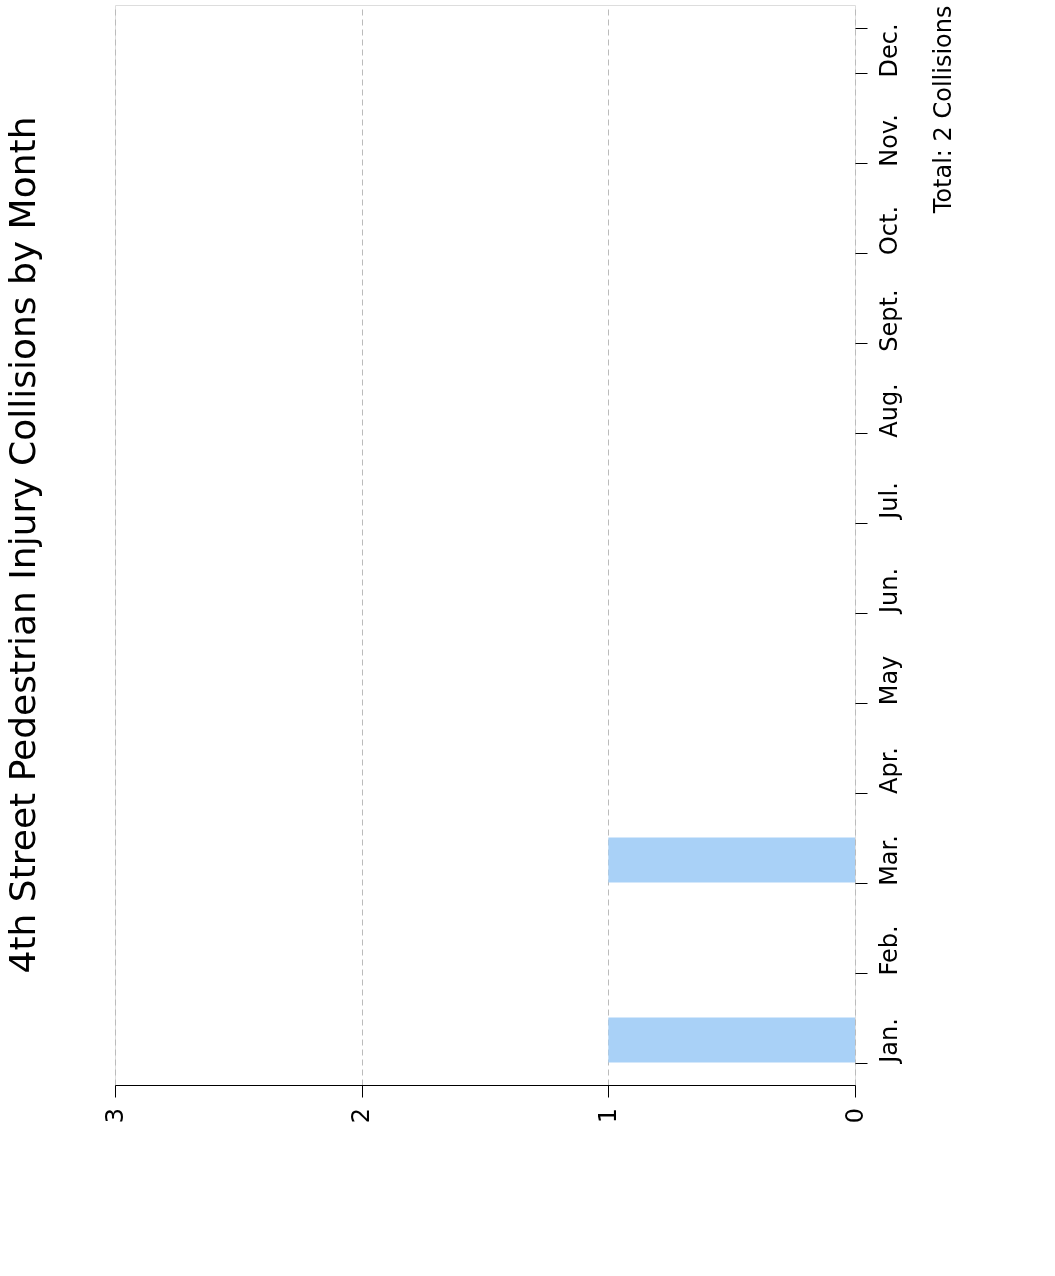 This screenshot has height=1276, width=1055. Describe the element at coordinates (888, 591) in the screenshot. I see `y-tick-label: Jun.` at that location.